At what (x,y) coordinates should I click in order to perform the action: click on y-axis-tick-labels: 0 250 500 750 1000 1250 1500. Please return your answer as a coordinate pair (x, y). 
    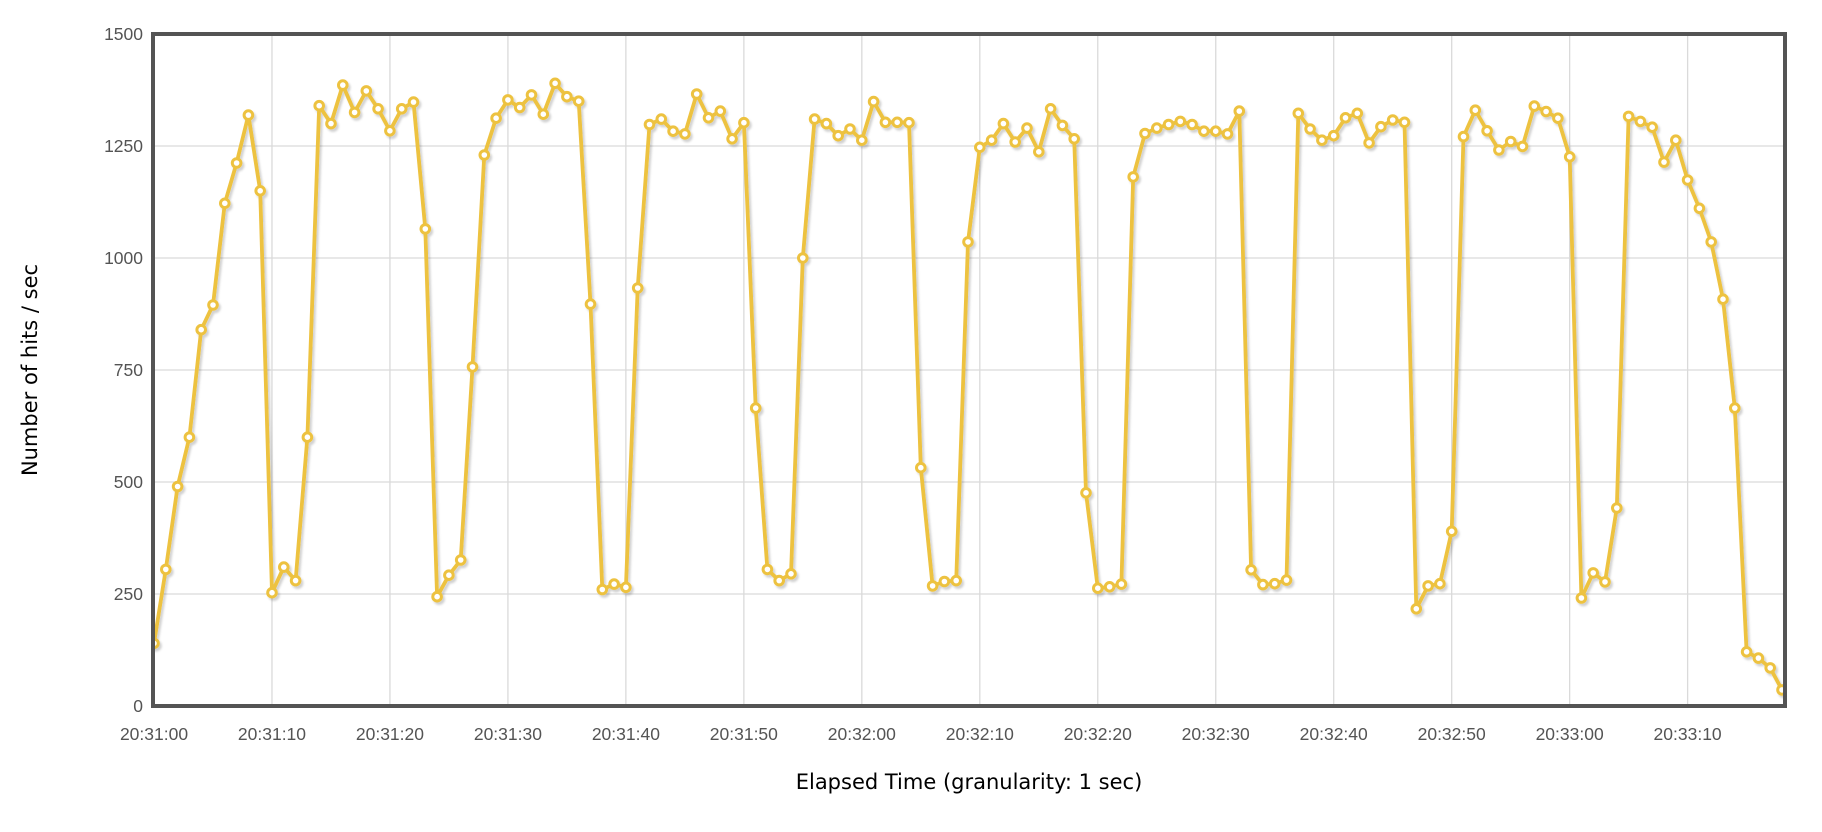
    Looking at the image, I should click on (123, 370).